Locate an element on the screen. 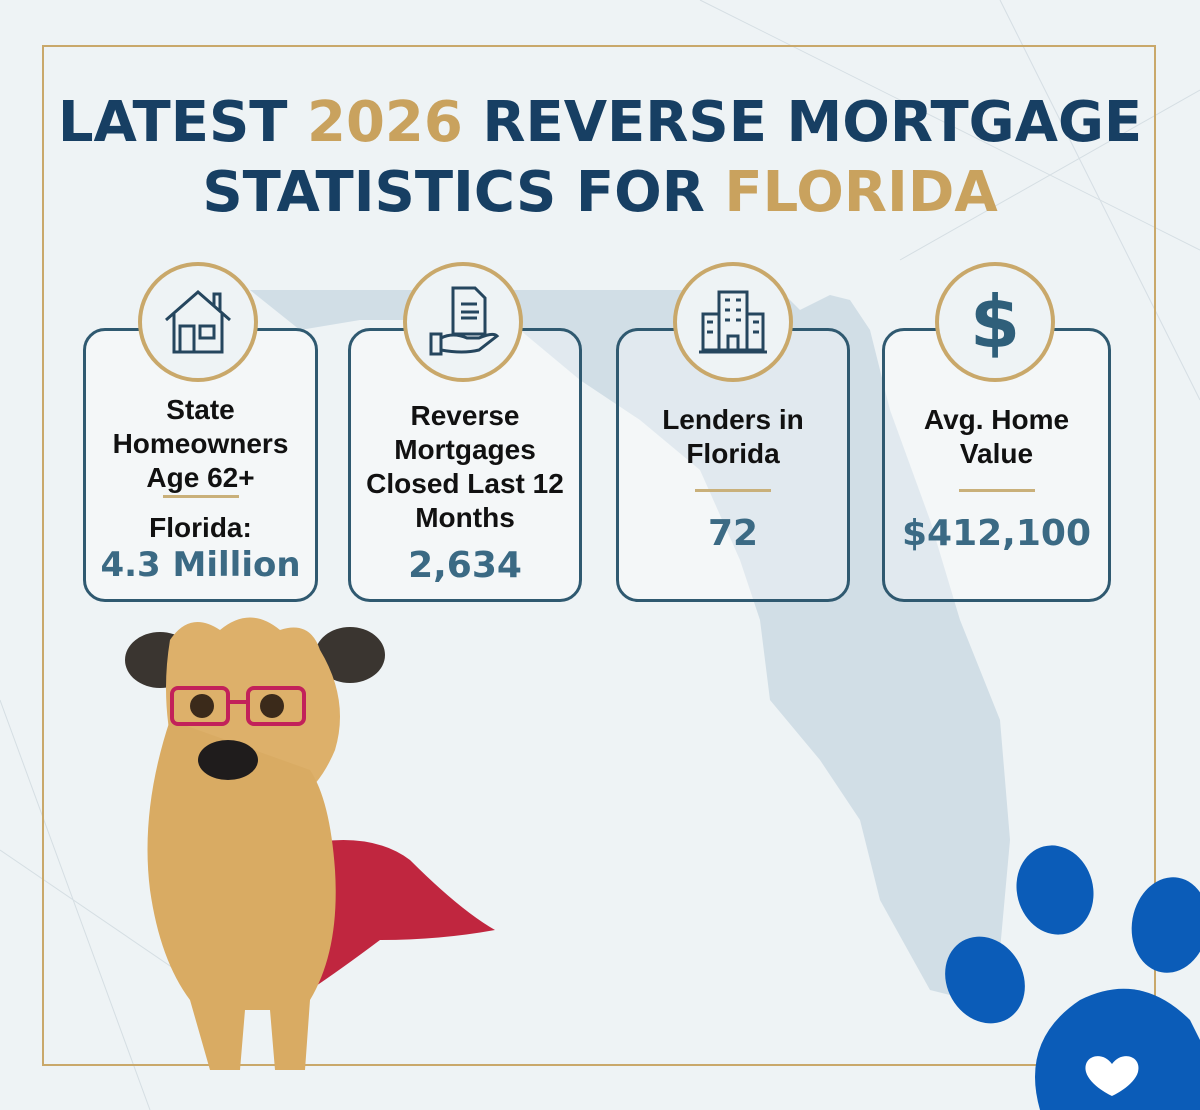 This screenshot has width=1200, height=1110. card-label: Reverse Mortgages Closed Last 12 Months is located at coordinates (465, 466).